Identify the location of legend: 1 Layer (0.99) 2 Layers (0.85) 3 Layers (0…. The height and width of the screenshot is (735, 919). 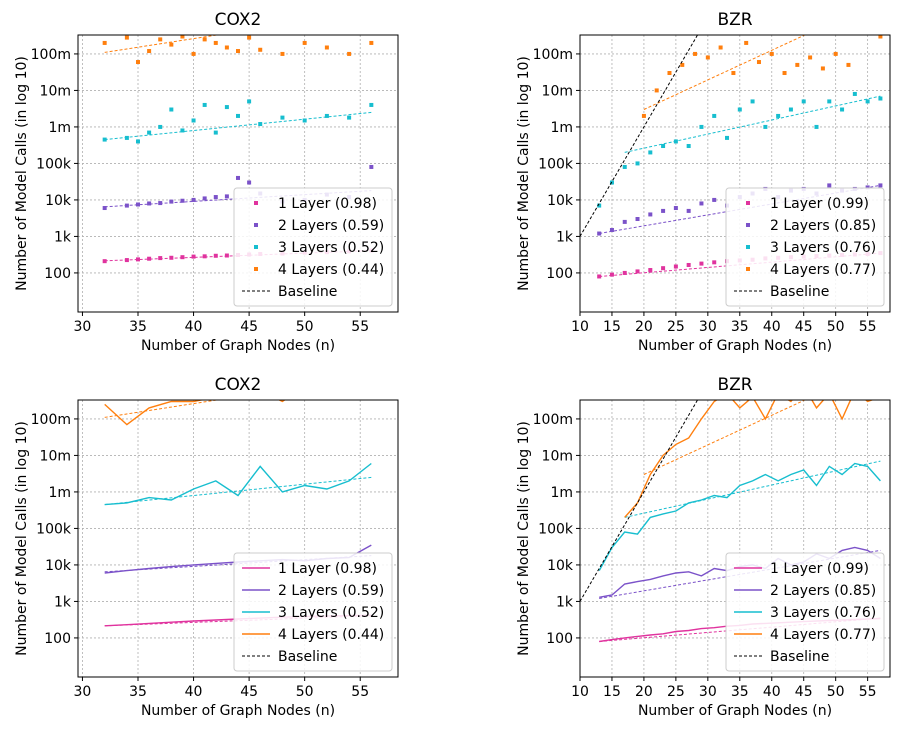
(805, 612).